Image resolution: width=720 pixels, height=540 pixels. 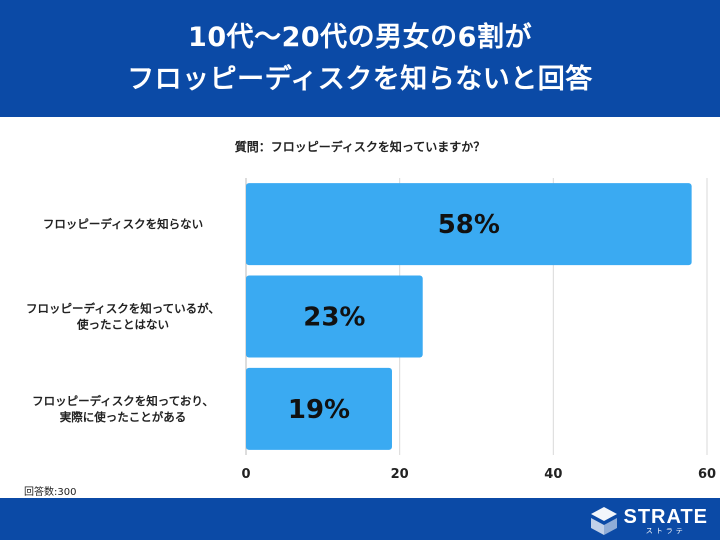 What do you see at coordinates (360, 519) in the screenshot?
I see `footer-bar` at bounding box center [360, 519].